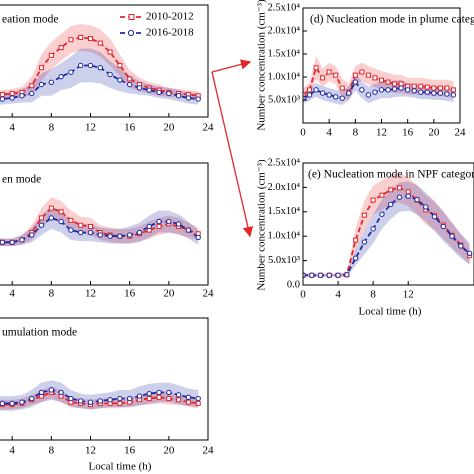 This screenshot has height=474, width=474. Describe the element at coordinates (391, 175) in the screenshot. I see `panel-title: (e) Nucleation mode in NPF category` at that location.